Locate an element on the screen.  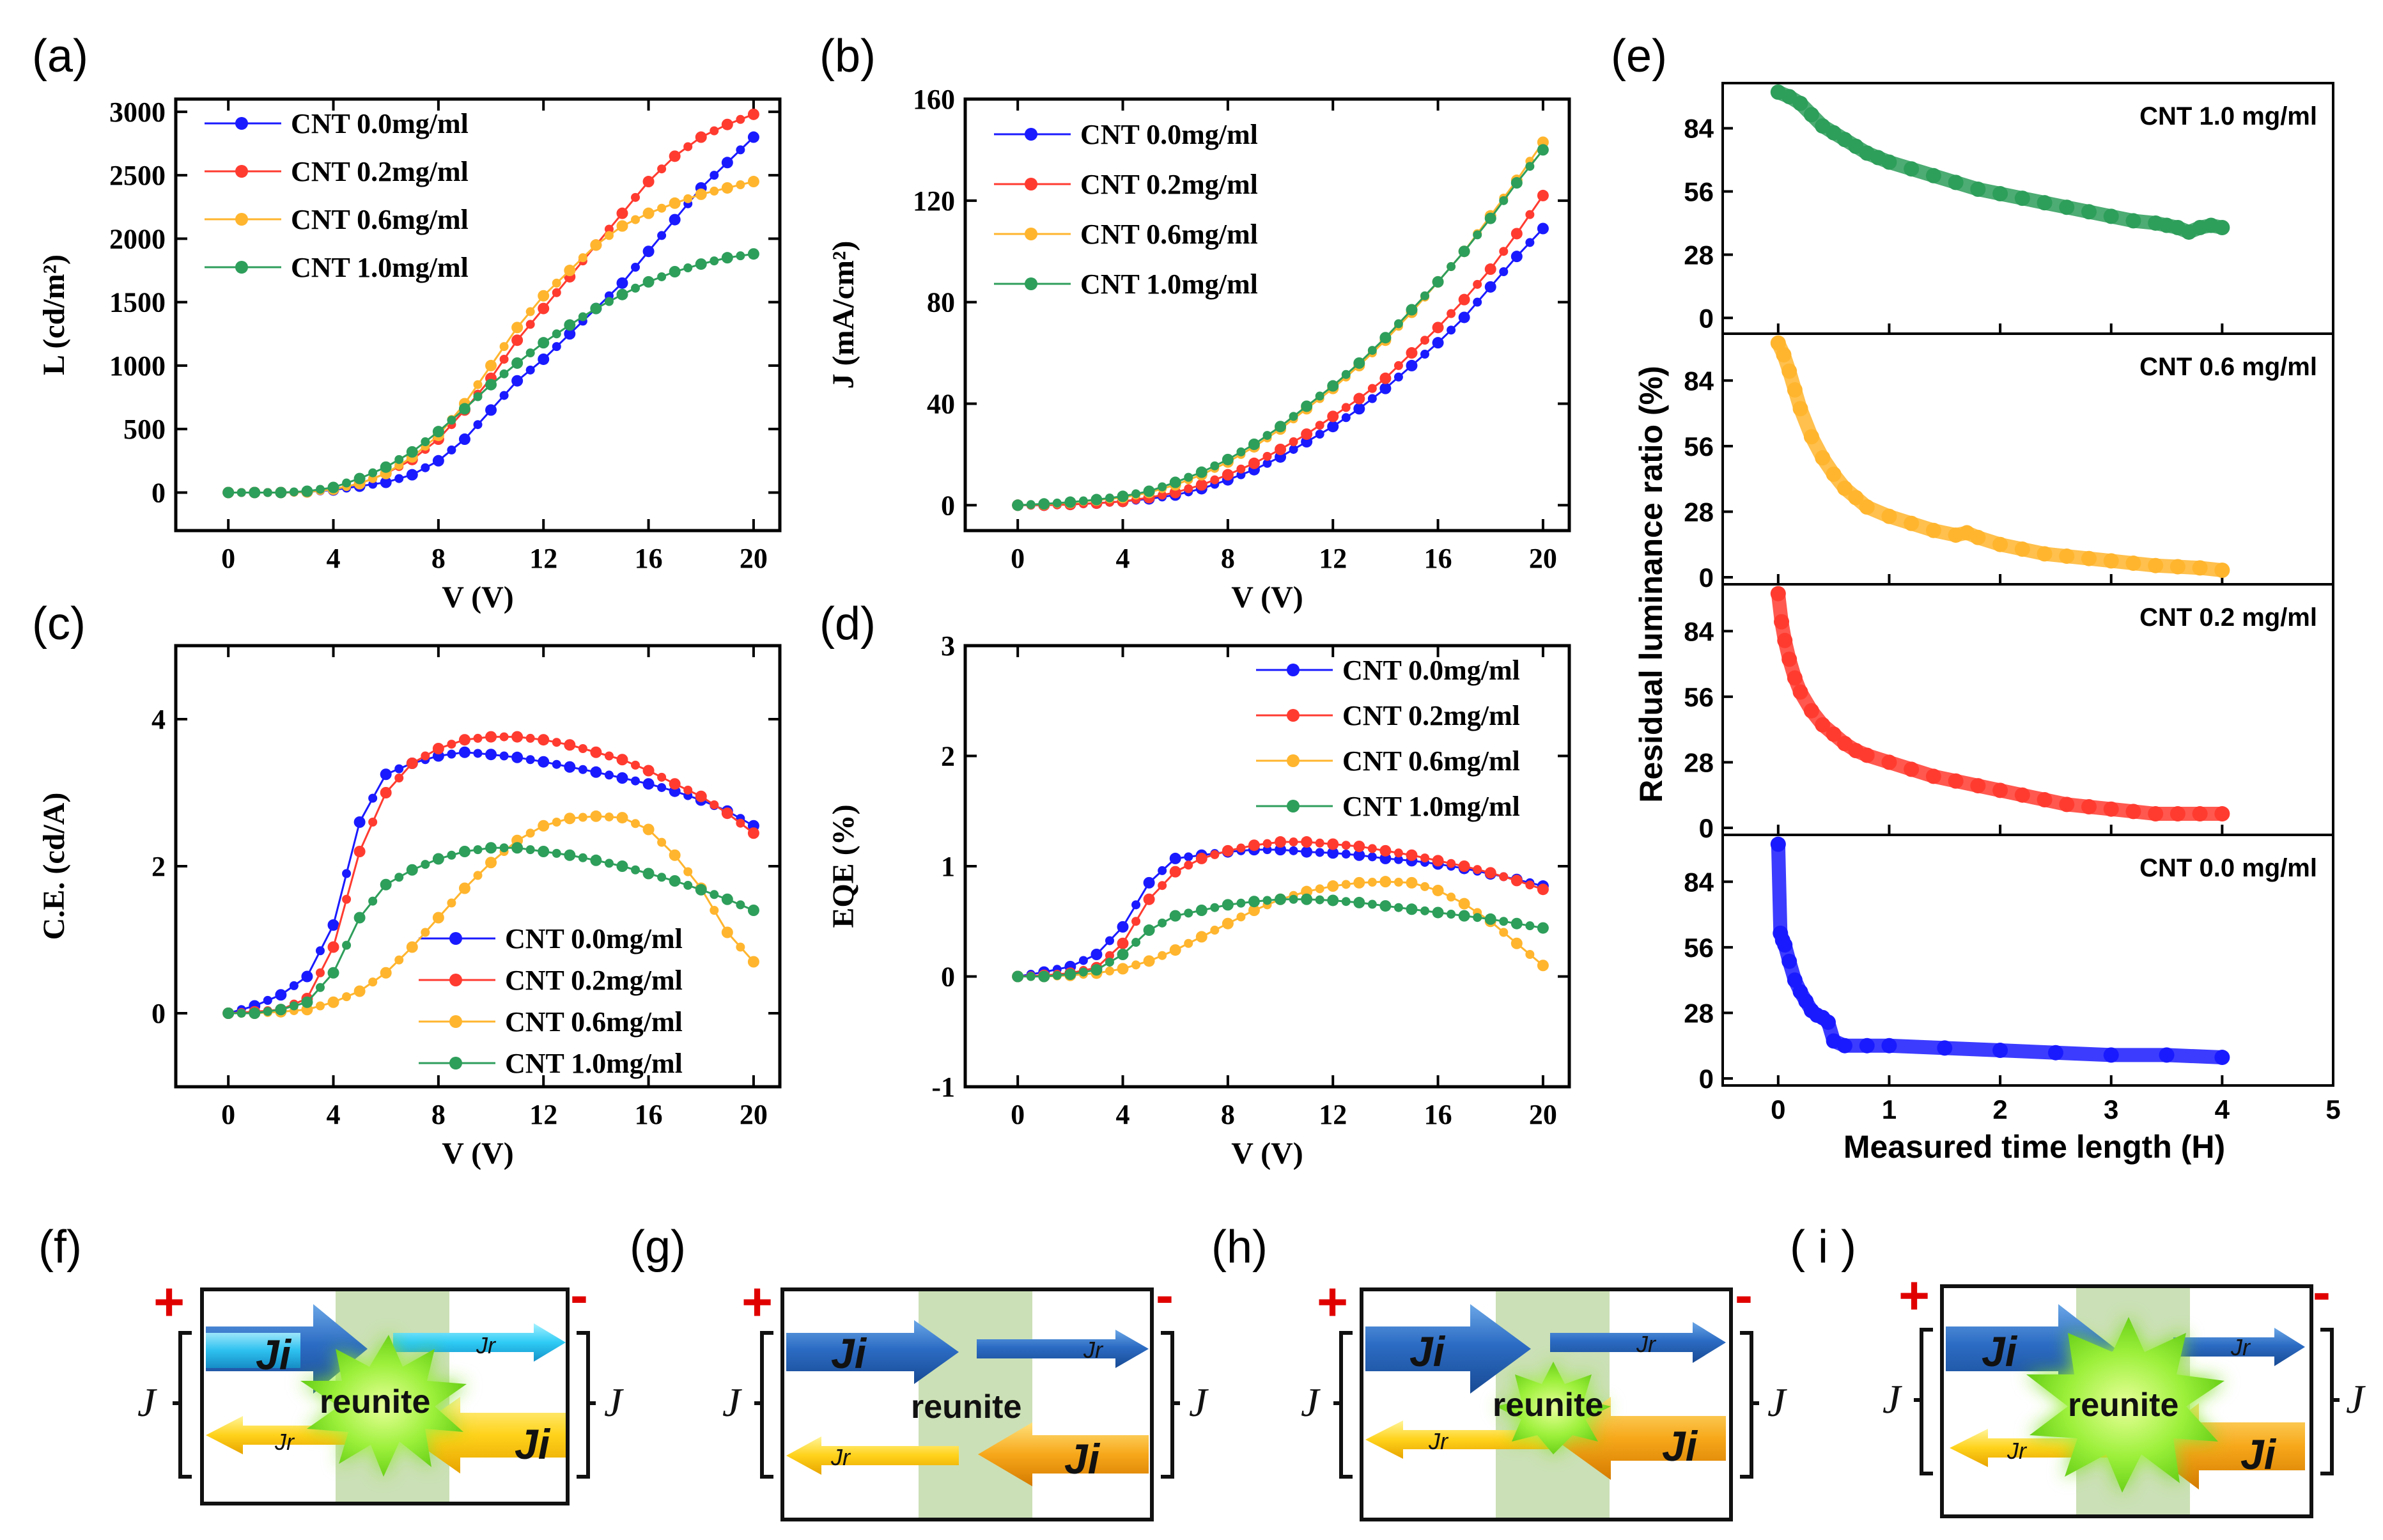
y-tick-label: 160 is located at coordinates (934, 99).